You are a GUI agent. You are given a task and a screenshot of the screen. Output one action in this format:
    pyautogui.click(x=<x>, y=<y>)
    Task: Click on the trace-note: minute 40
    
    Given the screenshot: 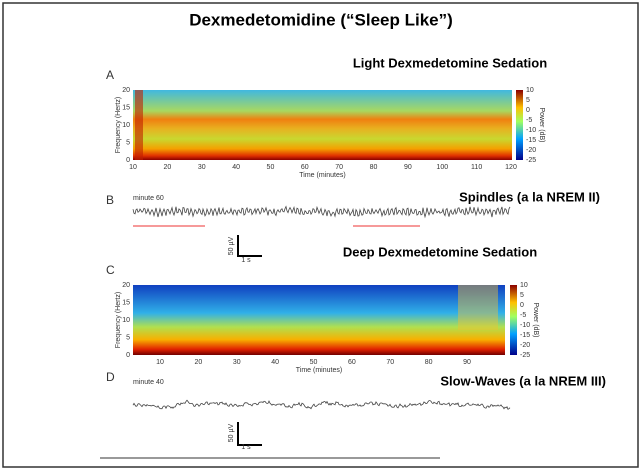 What is the action you would take?
    pyautogui.click(x=148, y=382)
    